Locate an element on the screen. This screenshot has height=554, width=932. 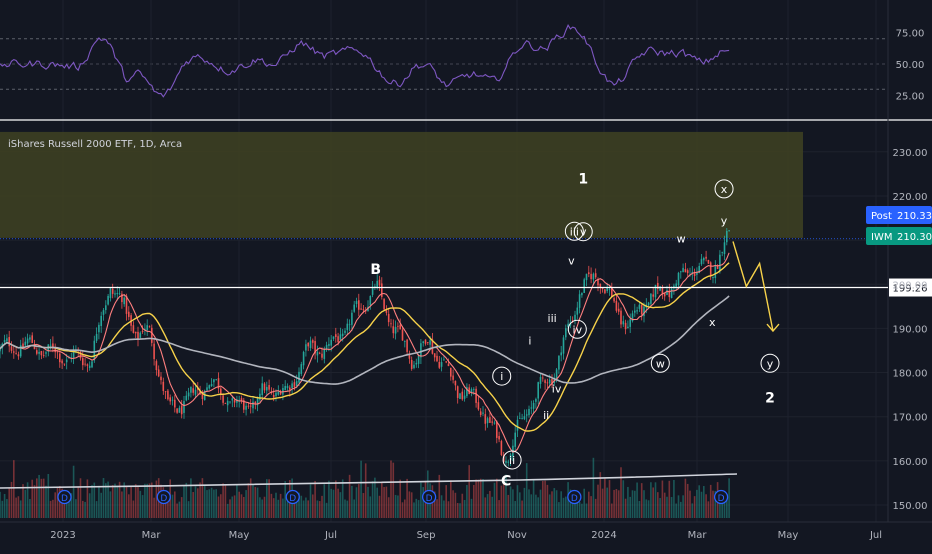
wave-label: 1 is located at coordinates (583, 179).